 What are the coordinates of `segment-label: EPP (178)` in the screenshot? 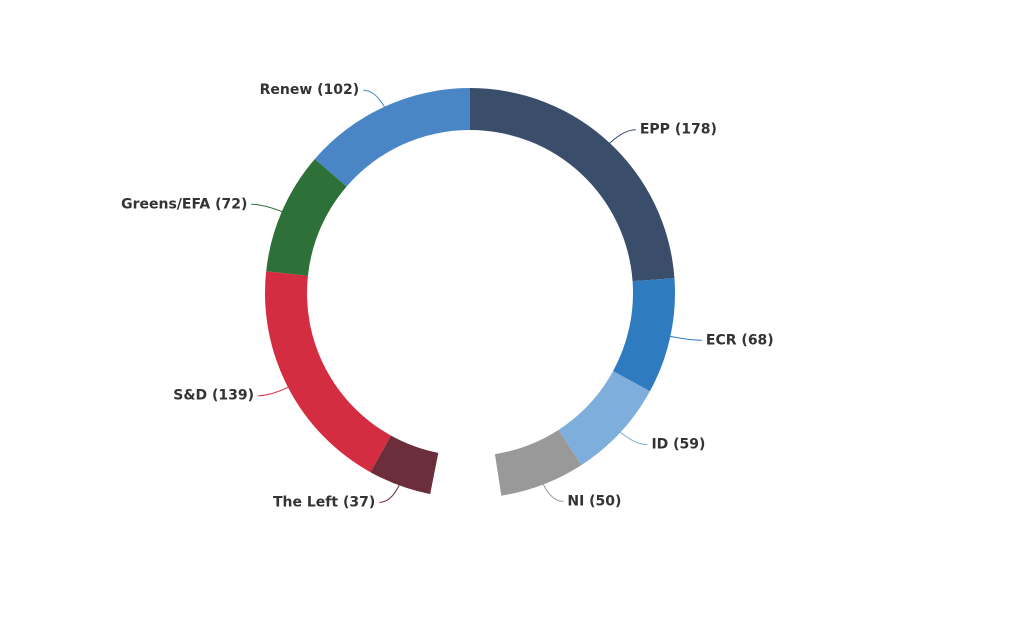 It's located at (678, 130).